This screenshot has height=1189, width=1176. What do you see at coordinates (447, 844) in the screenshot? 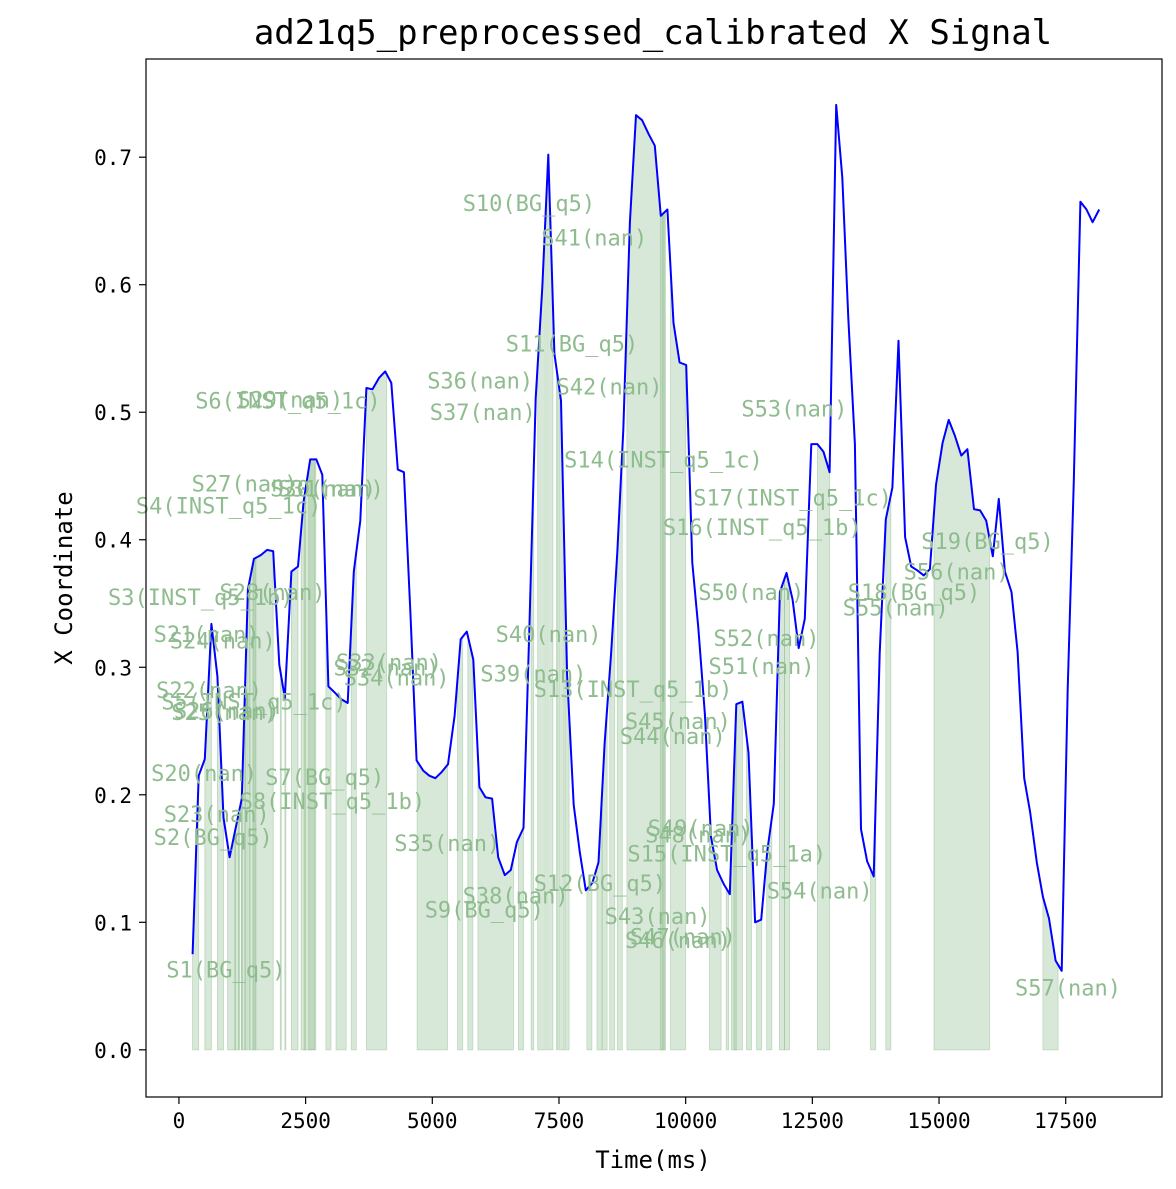
I see `segment-label-35: S35(nan)` at bounding box center [447, 844].